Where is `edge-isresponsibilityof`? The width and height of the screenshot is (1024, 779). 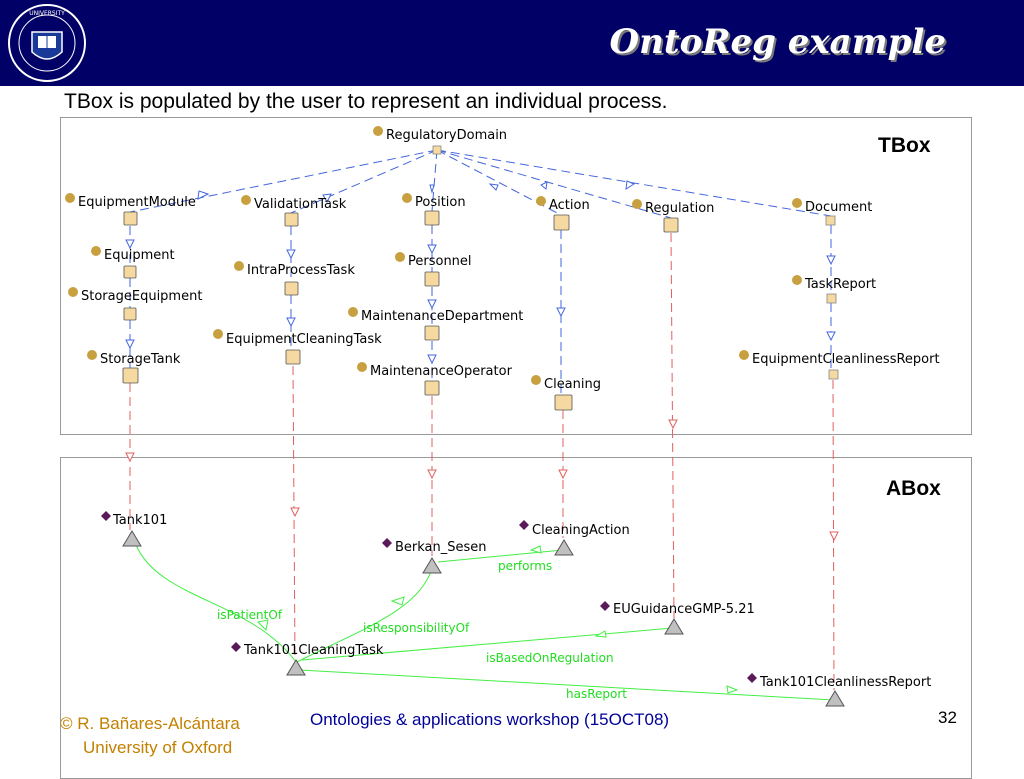 edge-isresponsibilityof is located at coordinates (364, 615).